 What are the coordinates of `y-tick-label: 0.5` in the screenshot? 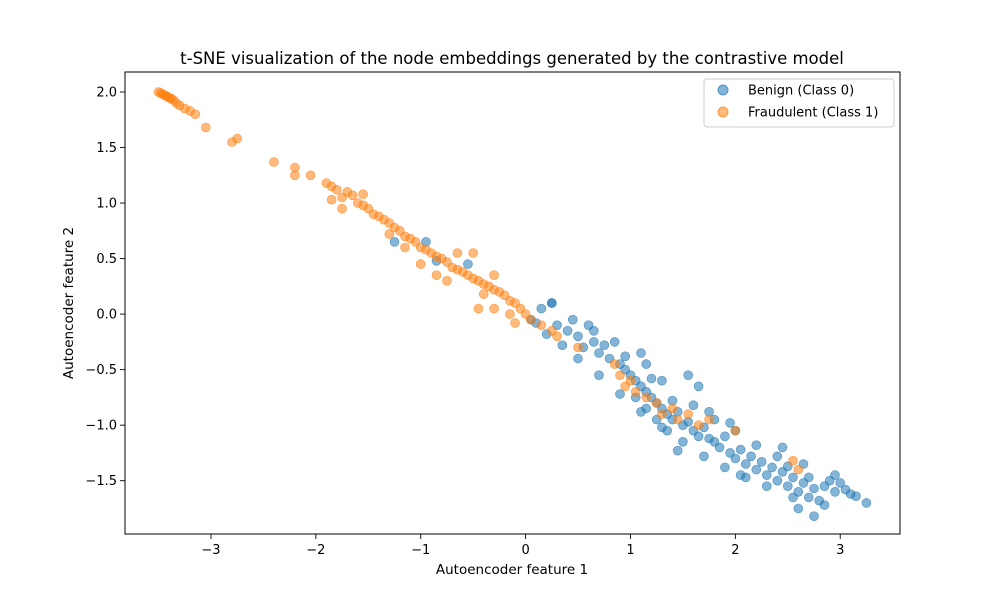 It's located at (106, 259).